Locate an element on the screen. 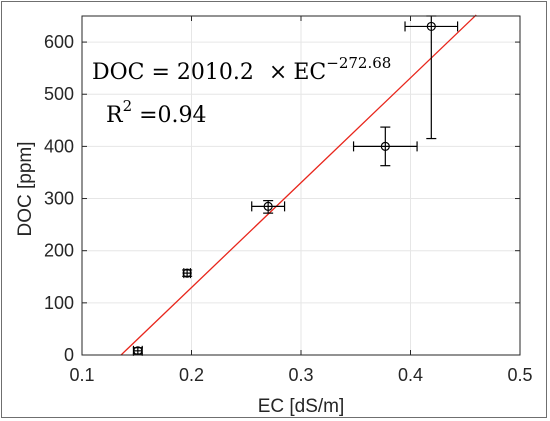  equation-ec: EC is located at coordinates (309, 72).